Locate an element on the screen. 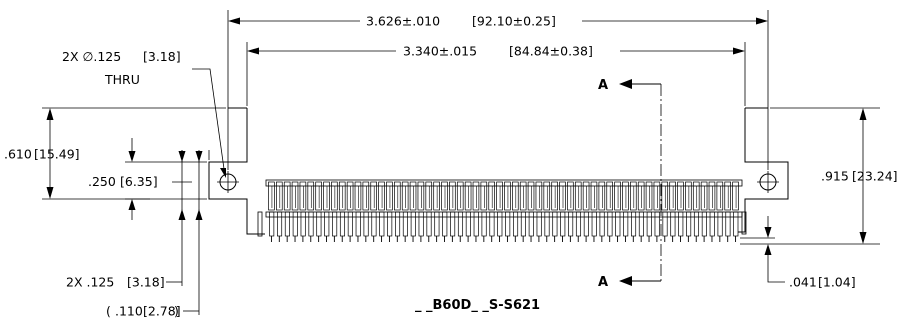  hole-height-mm: [6.35] is located at coordinates (139, 181).